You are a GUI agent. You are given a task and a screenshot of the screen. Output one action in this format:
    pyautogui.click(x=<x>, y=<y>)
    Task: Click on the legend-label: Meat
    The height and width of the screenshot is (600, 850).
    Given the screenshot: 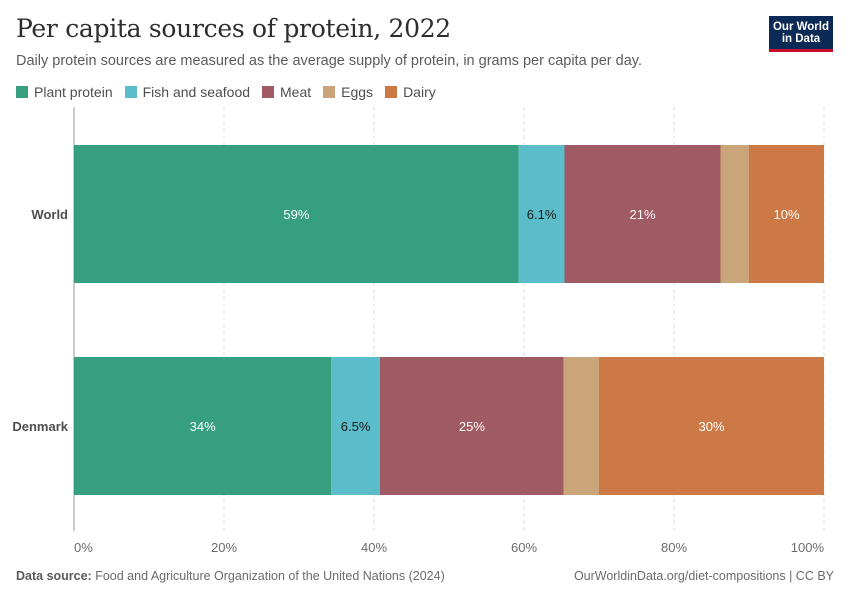 What is the action you would take?
    pyautogui.click(x=296, y=92)
    